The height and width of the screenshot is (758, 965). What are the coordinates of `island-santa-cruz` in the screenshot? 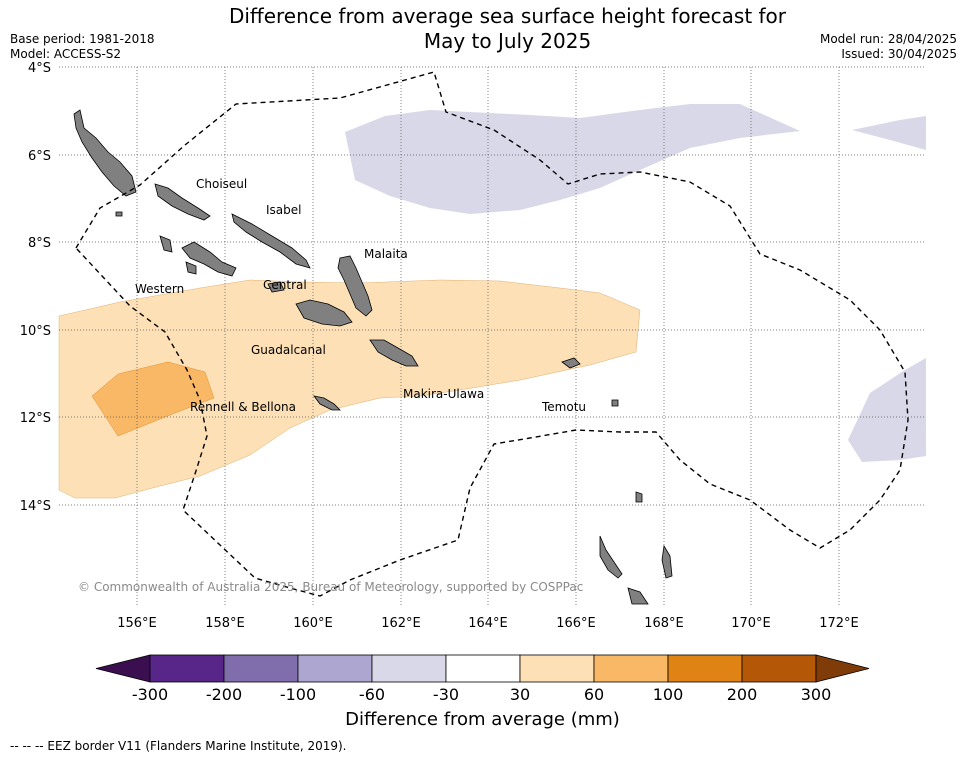 It's located at (571, 363).